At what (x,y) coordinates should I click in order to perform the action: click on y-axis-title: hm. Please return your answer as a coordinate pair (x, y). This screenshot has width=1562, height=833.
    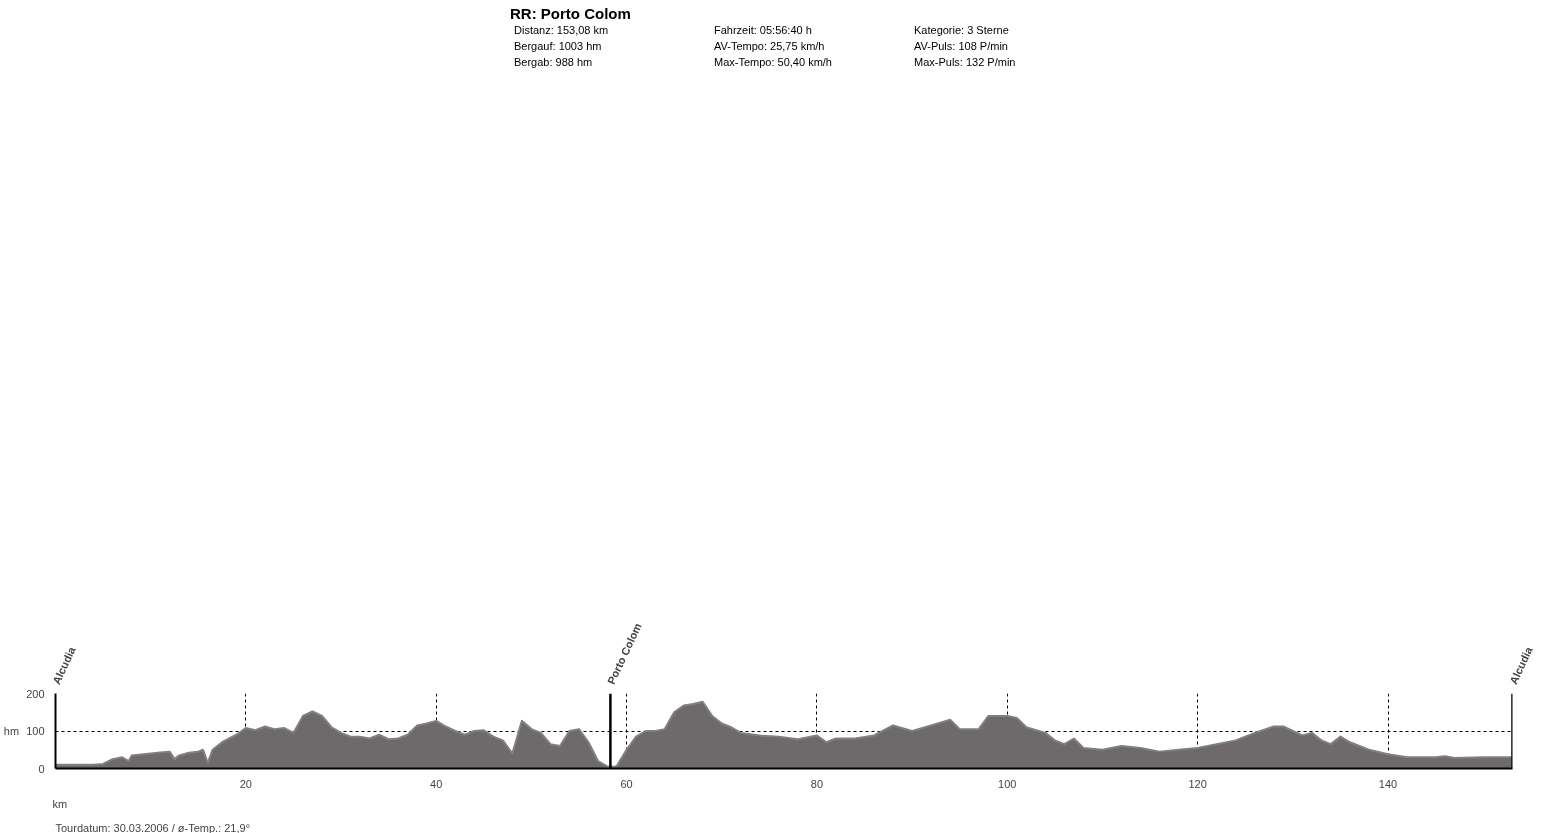
    Looking at the image, I should click on (11, 731).